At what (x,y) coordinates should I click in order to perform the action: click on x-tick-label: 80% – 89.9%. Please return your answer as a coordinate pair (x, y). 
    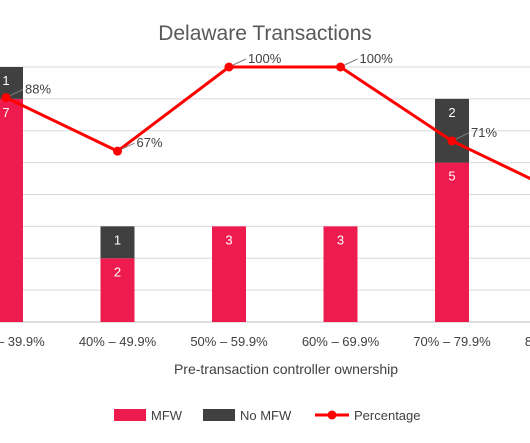
    Looking at the image, I should click on (527, 341).